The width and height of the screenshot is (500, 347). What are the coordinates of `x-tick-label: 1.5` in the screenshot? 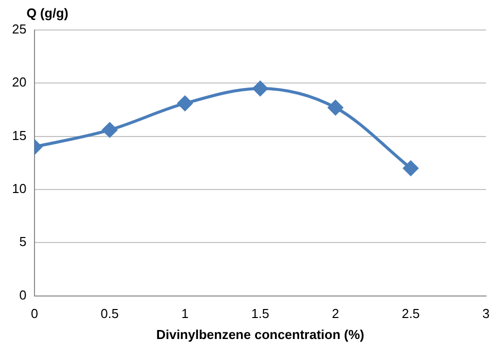 It's located at (260, 314).